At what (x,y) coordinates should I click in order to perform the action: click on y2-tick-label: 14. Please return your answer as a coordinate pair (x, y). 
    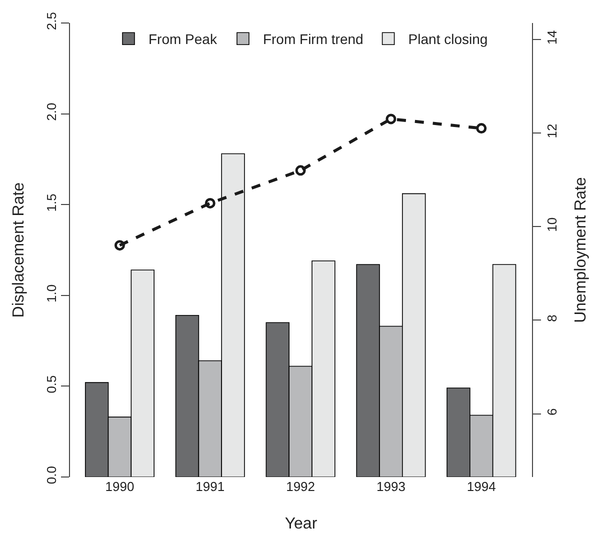
    Looking at the image, I should click on (552, 37).